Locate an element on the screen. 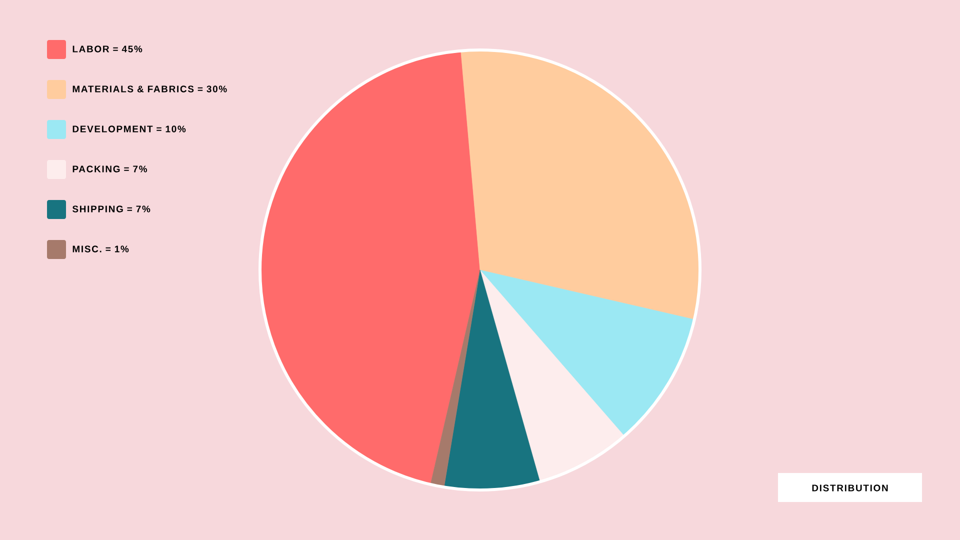 The width and height of the screenshot is (960, 540). text: DISTRIBUTION is located at coordinates (850, 488).